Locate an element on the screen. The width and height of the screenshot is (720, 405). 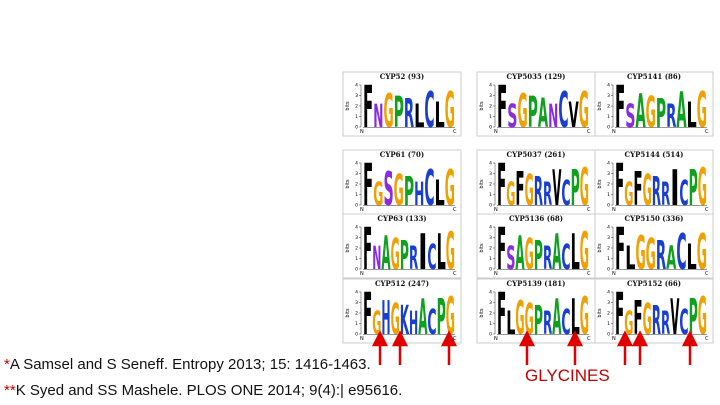
panel-title: CYP5035 (129) is located at coordinates (536, 76).